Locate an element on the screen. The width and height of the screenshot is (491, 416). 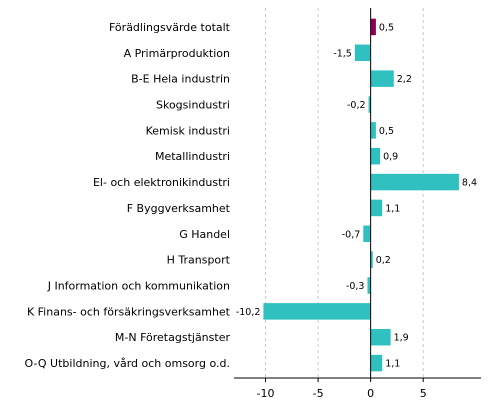
category-label: A Primärproduktion is located at coordinates (177, 53).